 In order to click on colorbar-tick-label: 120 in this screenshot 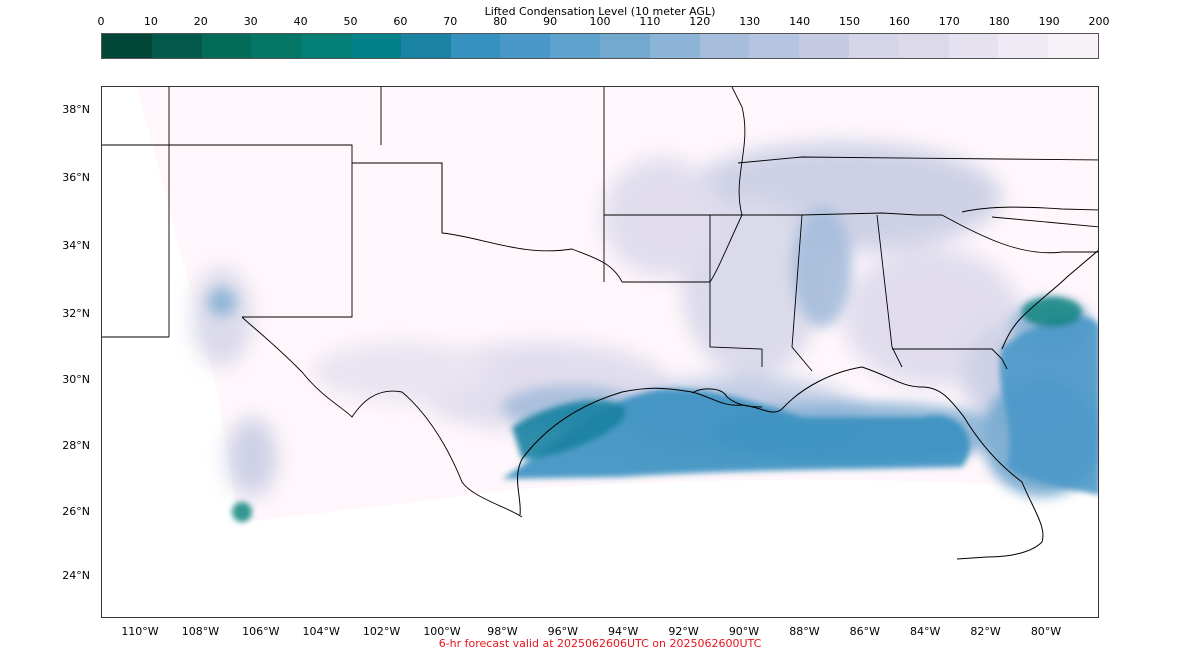, I will do `click(700, 21)`.